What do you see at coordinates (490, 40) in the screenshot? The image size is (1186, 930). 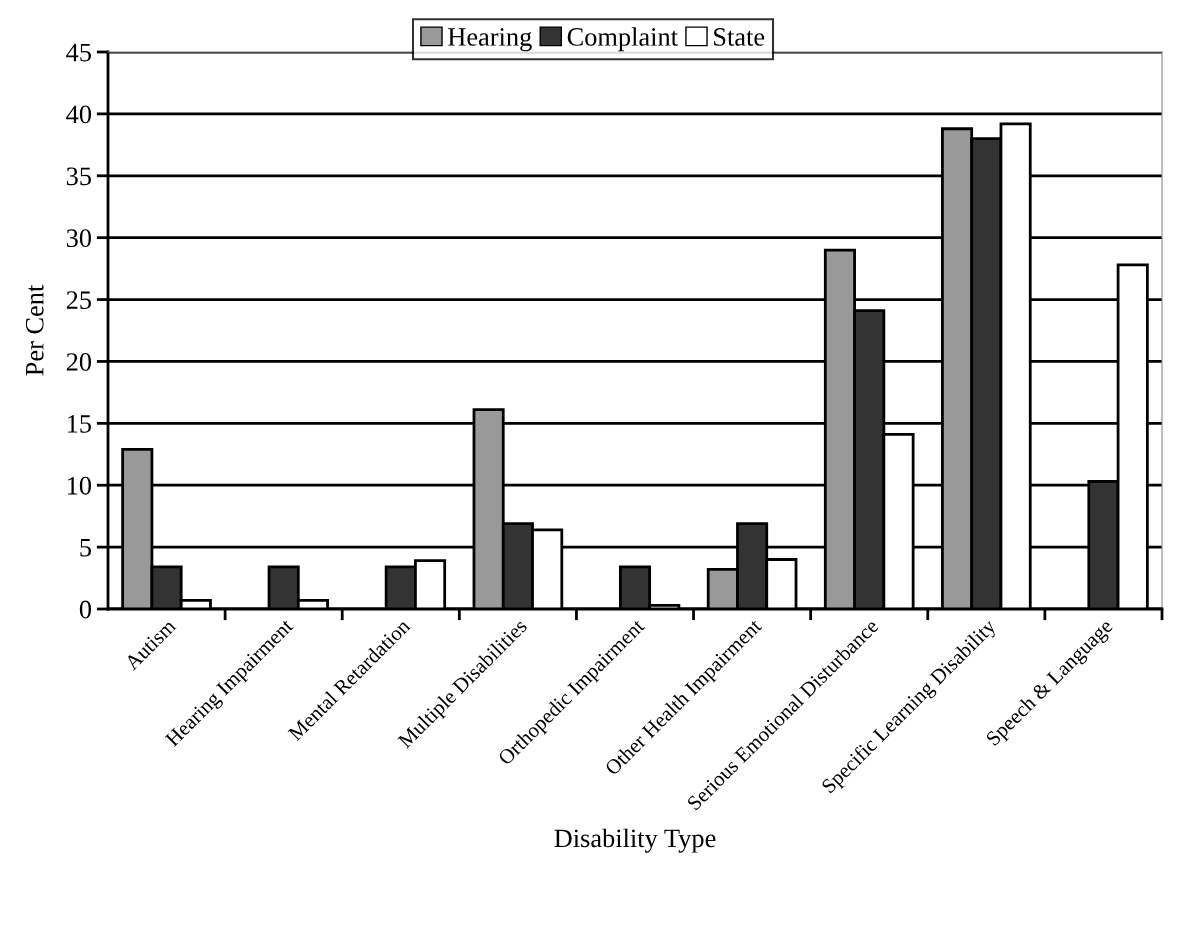 I see `legend-label: Hearing` at bounding box center [490, 40].